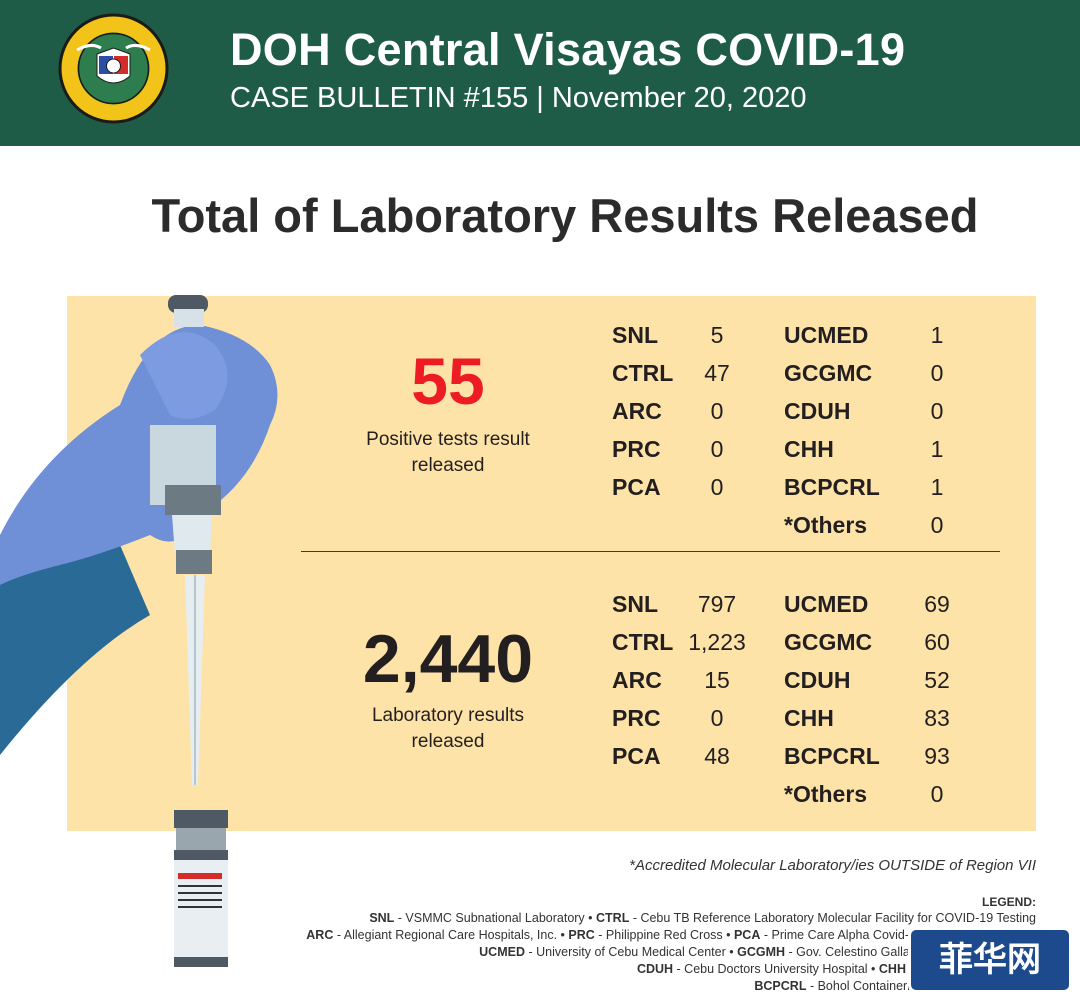 This screenshot has height=1007, width=1080. What do you see at coordinates (761, 952) in the screenshot?
I see `legend-abbr: GCGMH` at bounding box center [761, 952].